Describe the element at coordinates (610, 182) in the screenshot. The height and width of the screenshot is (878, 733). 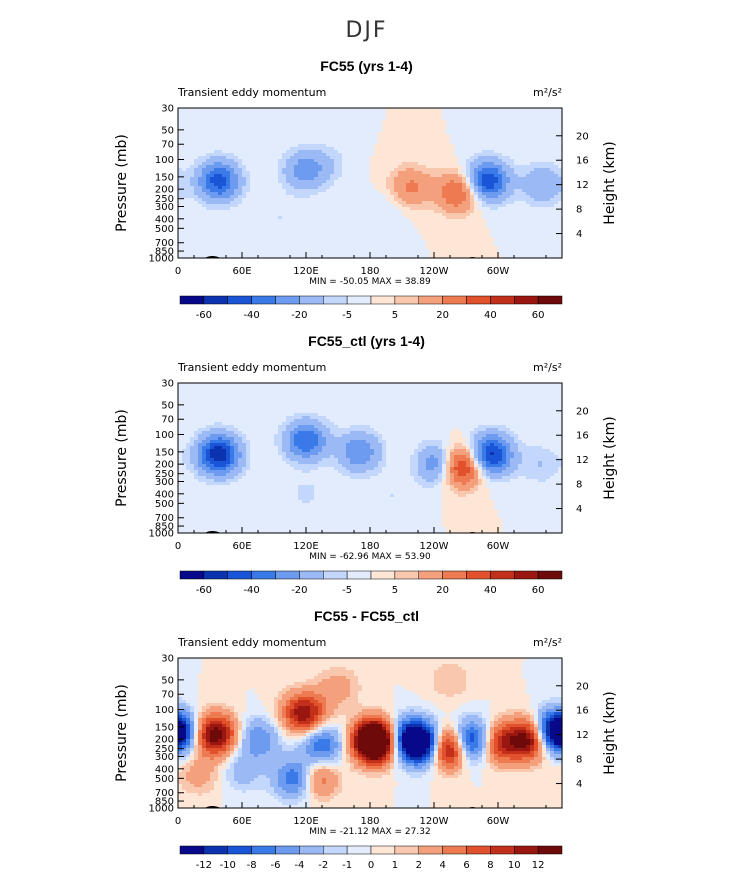
I see `y-axis-label-right: Height (km)` at that location.